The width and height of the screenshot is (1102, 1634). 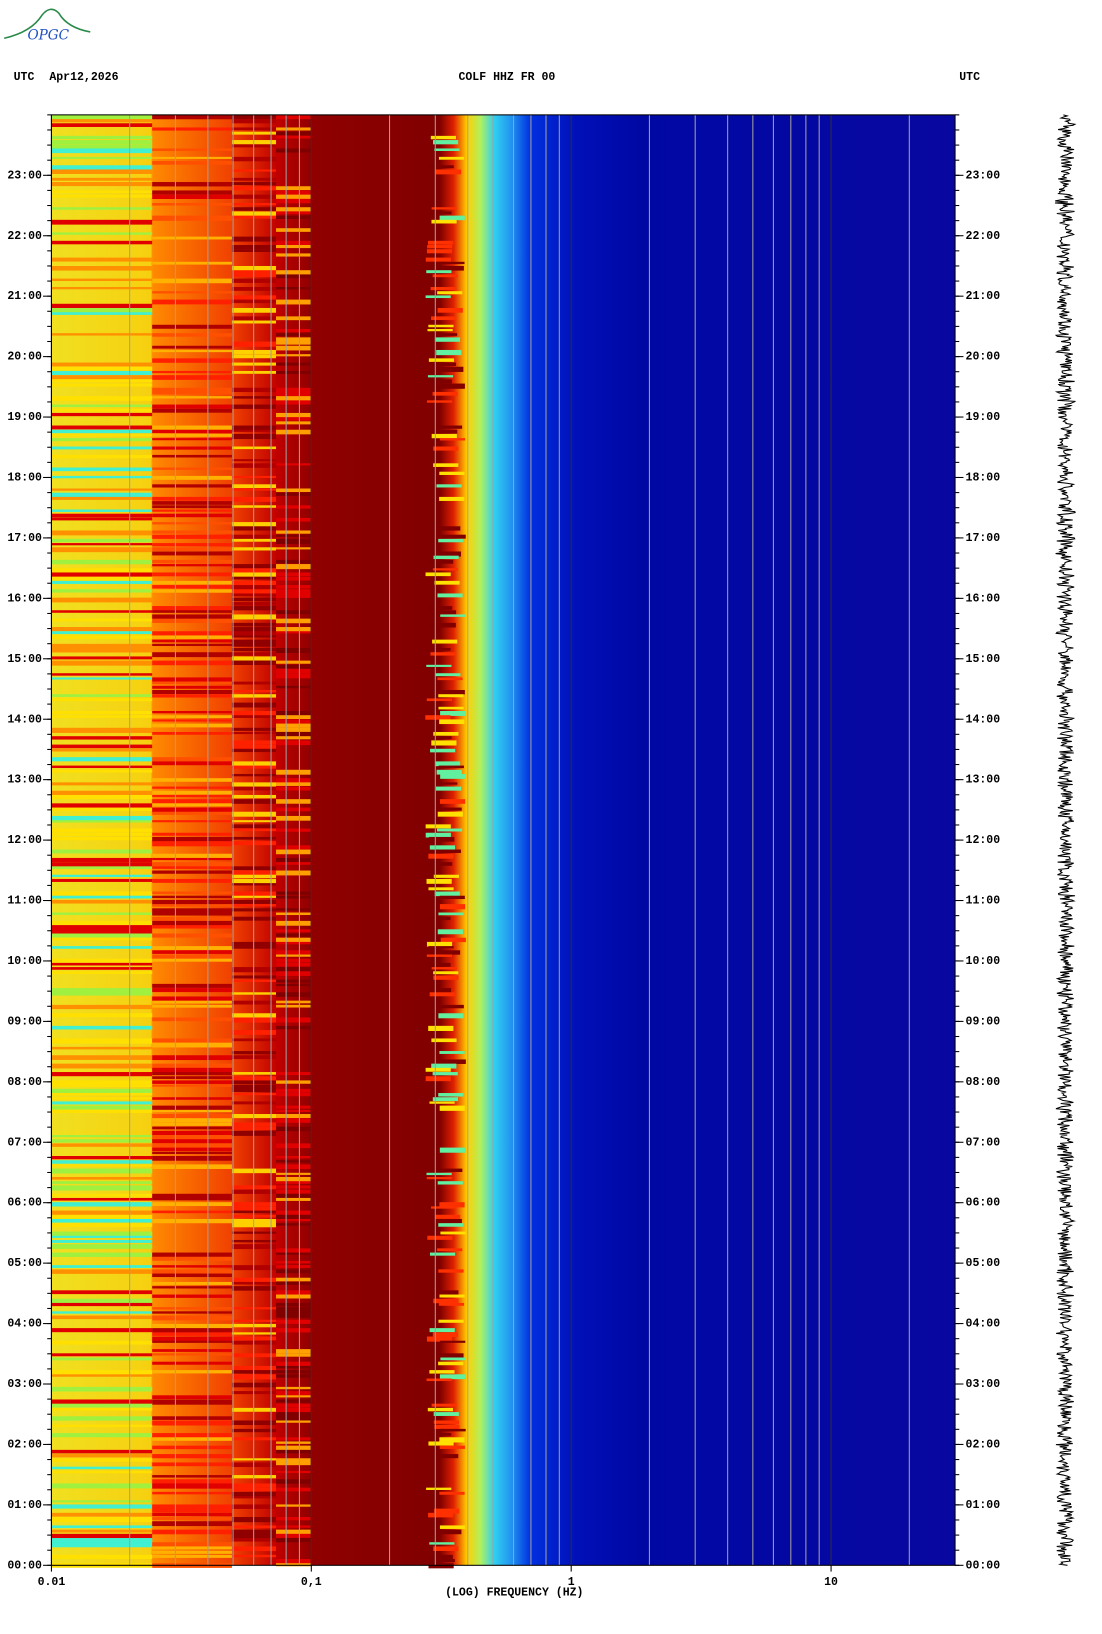 I want to click on y-tick-label: 05:00, so click(x=983, y=1263).